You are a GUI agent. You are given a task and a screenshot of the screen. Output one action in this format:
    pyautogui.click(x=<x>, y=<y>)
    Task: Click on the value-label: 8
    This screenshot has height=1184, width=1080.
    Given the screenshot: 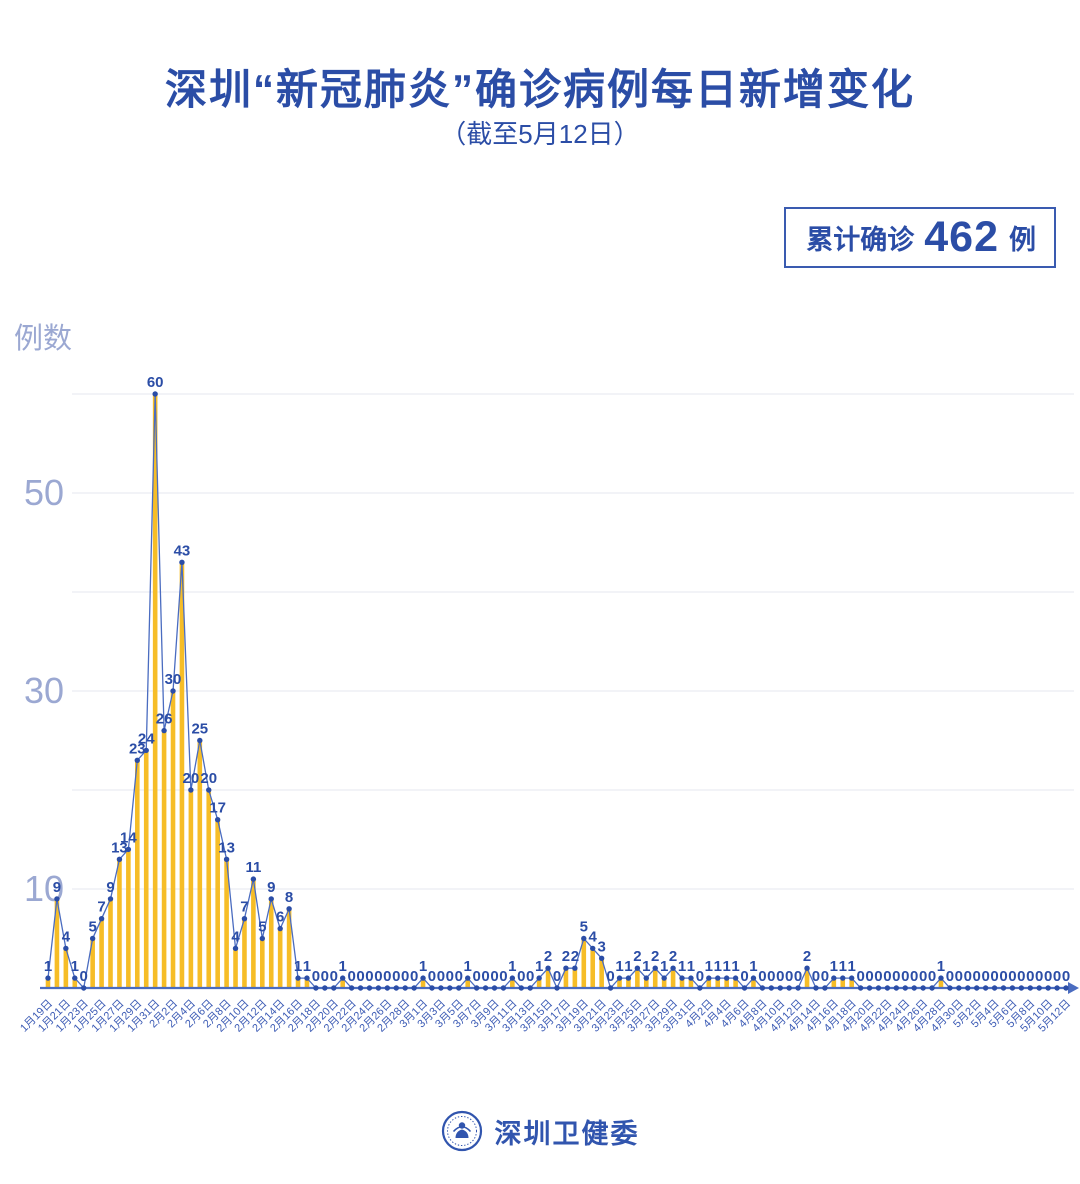 What is the action you would take?
    pyautogui.click(x=289, y=897)
    